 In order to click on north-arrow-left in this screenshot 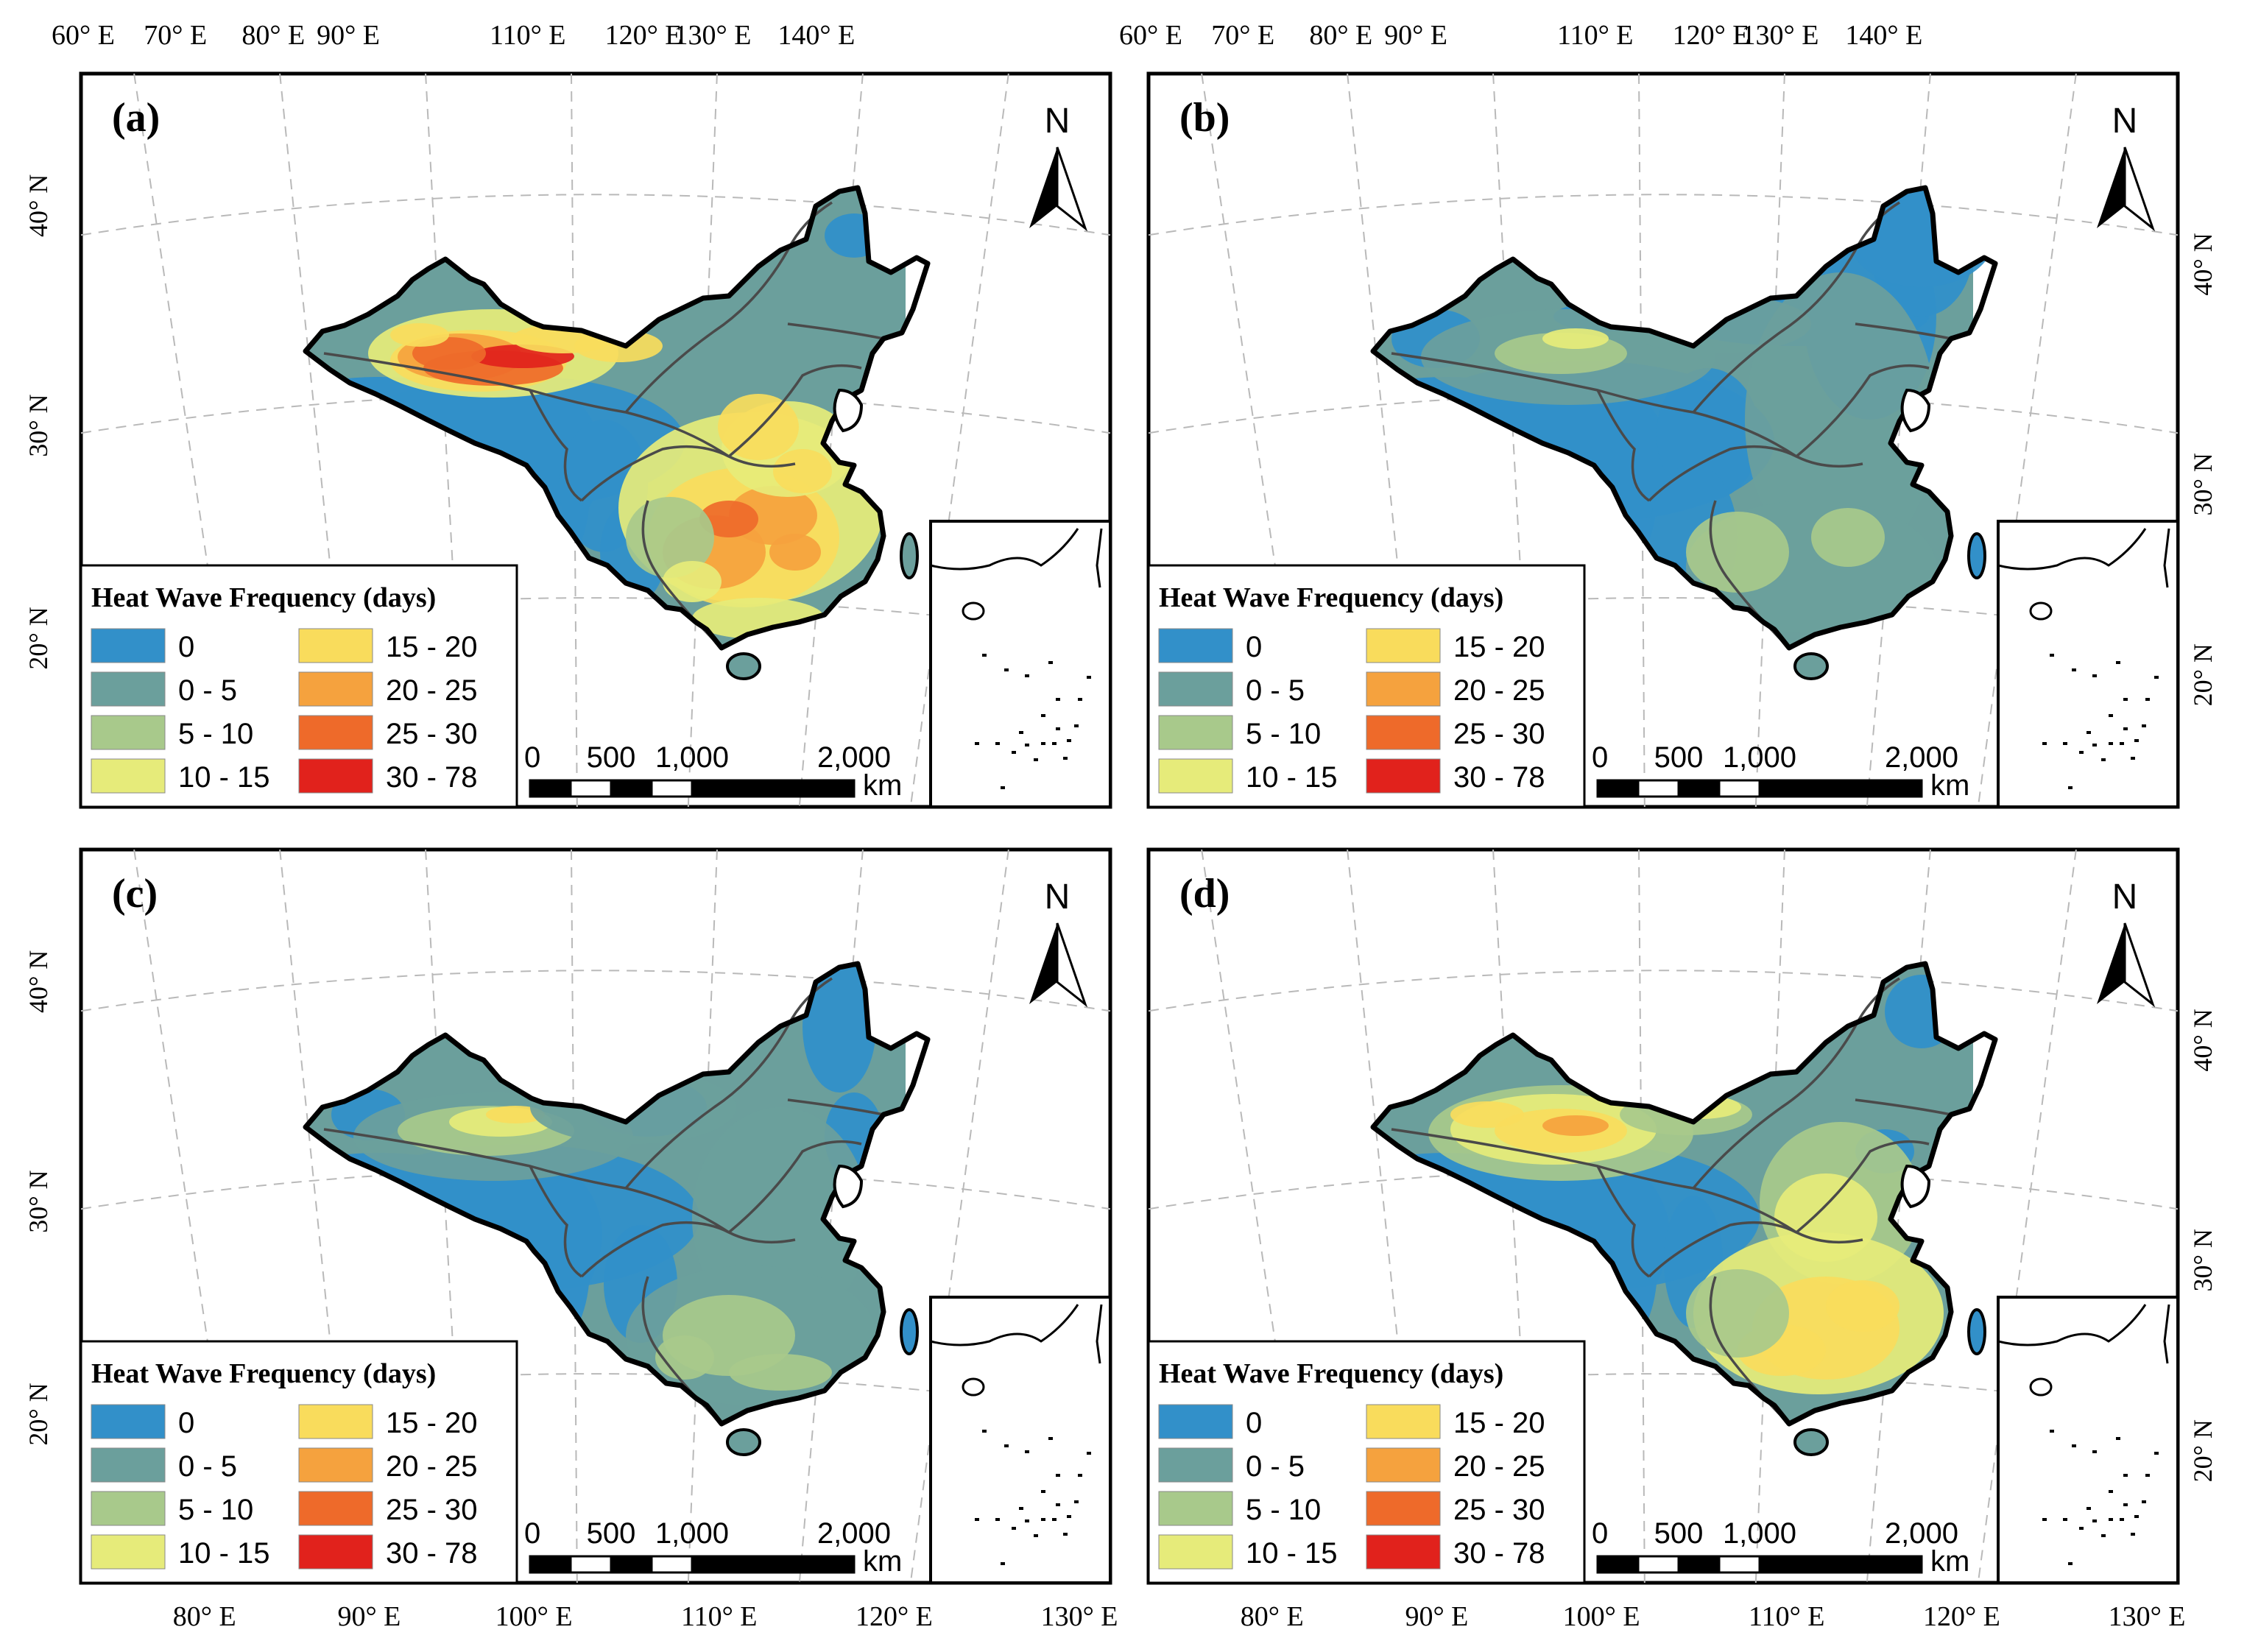, I will do `click(2111, 964)`.